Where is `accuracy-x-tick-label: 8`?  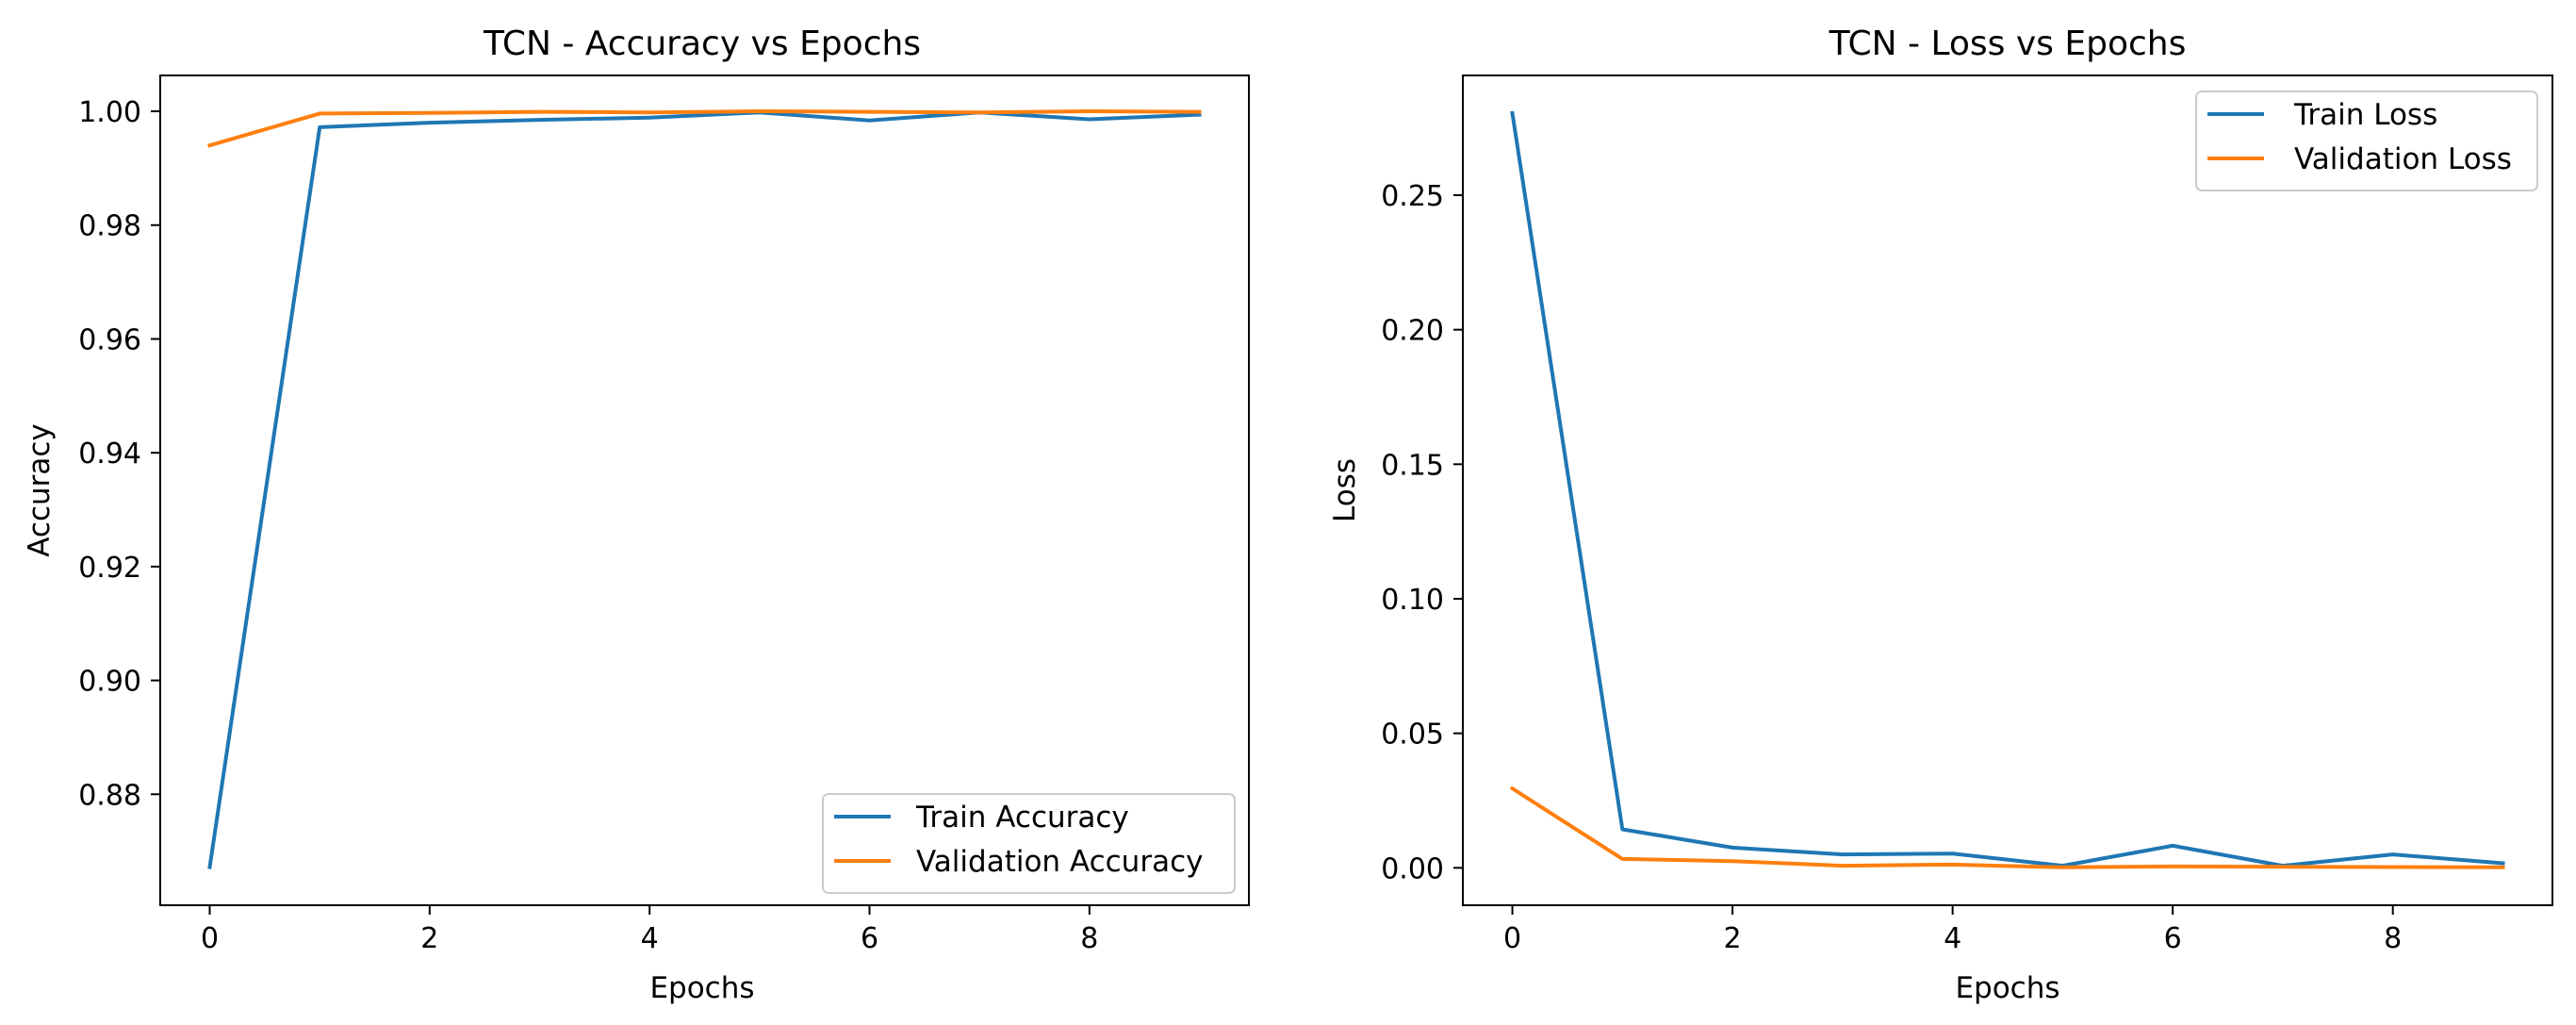
accuracy-x-tick-label: 8 is located at coordinates (1089, 939).